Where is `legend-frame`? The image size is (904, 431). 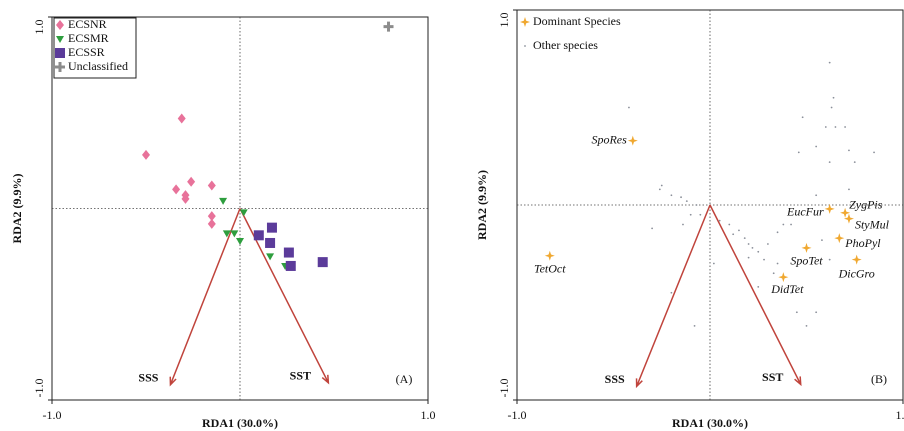 legend-frame is located at coordinates (95, 48).